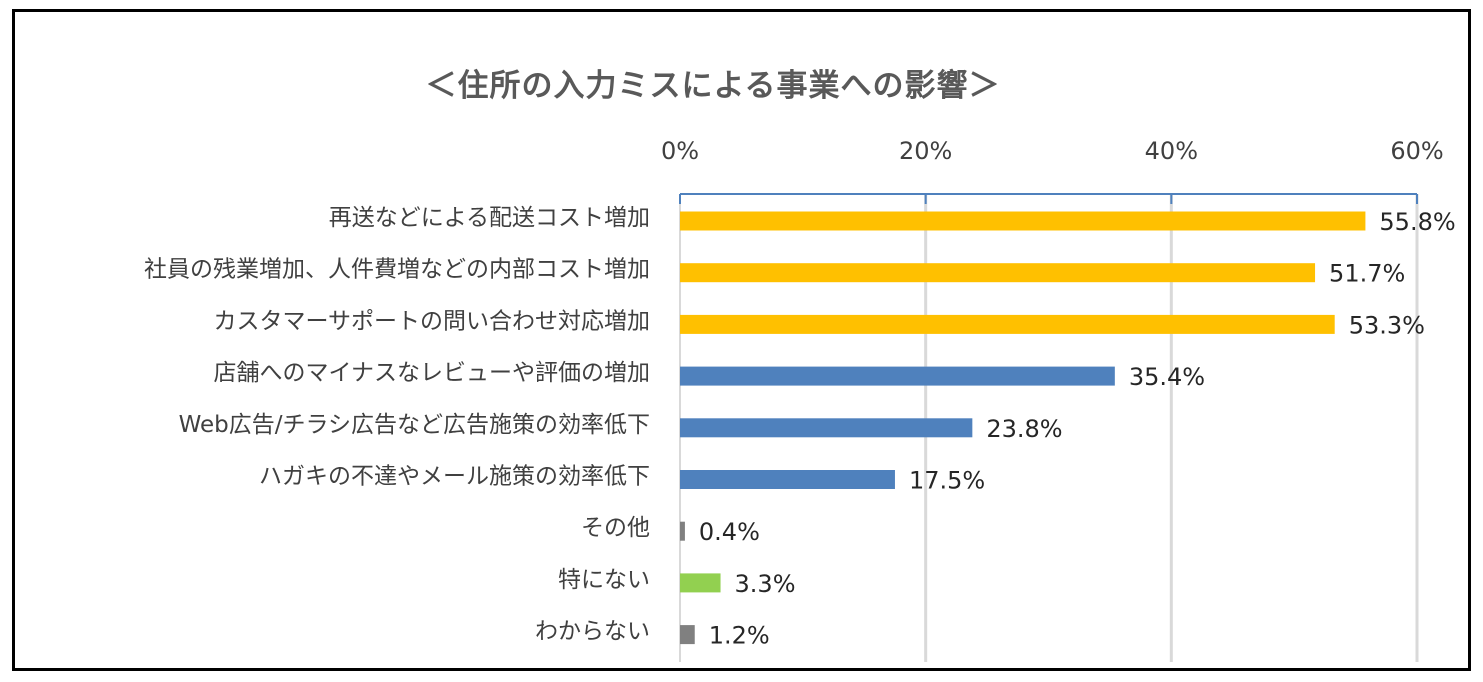 Image resolution: width=1483 pixels, height=682 pixels. Describe the element at coordinates (431, 321) in the screenshot. I see `category-label: カスタマーサポートの問い合わせ対応増加` at that location.